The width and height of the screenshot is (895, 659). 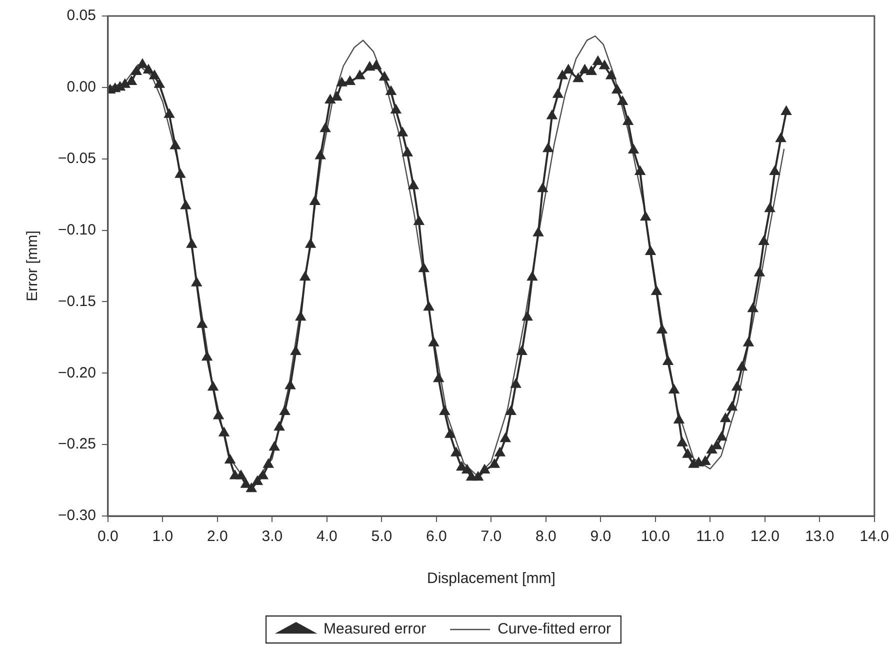 I want to click on x-tick-label: 4.0, so click(x=327, y=537).